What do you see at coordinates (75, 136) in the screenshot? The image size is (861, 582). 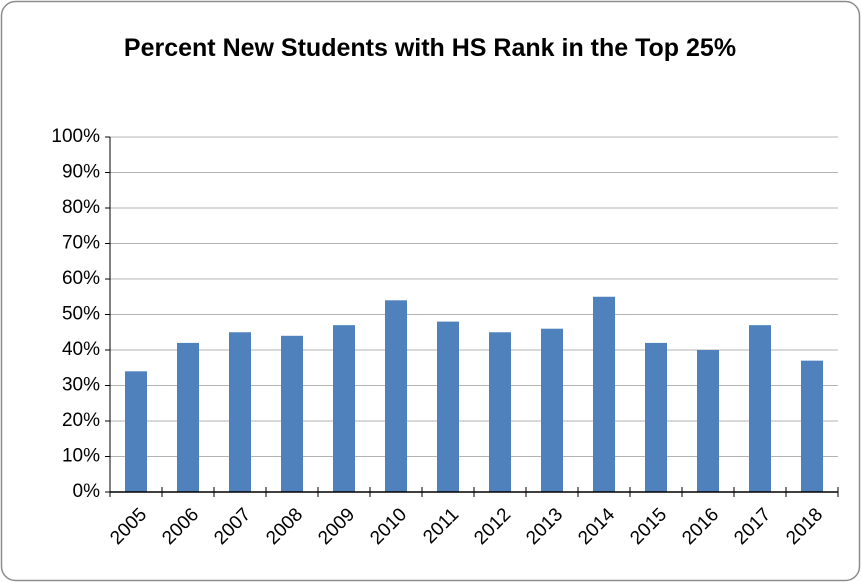 I see `y-tick-label: 100%` at bounding box center [75, 136].